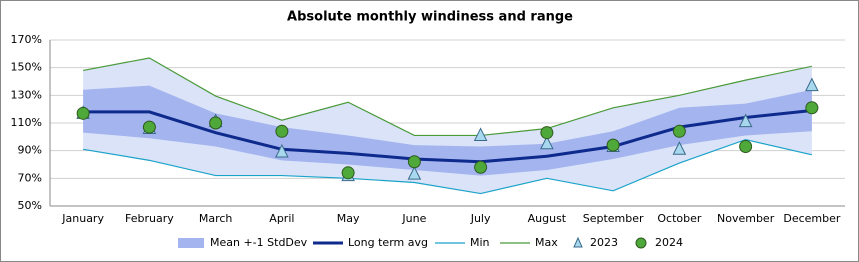  Describe the element at coordinates (26, 122) in the screenshot. I see `y-tick-label: 110%` at that location.